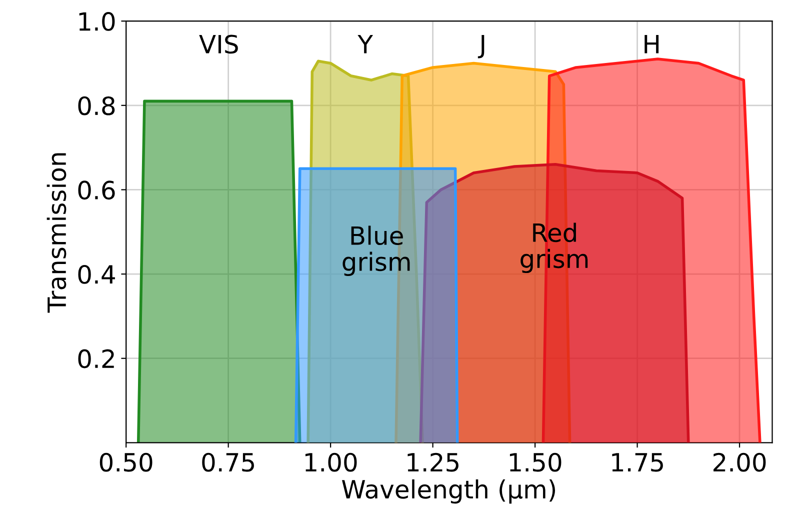  I want to click on series-label: VIS, so click(218, 44).